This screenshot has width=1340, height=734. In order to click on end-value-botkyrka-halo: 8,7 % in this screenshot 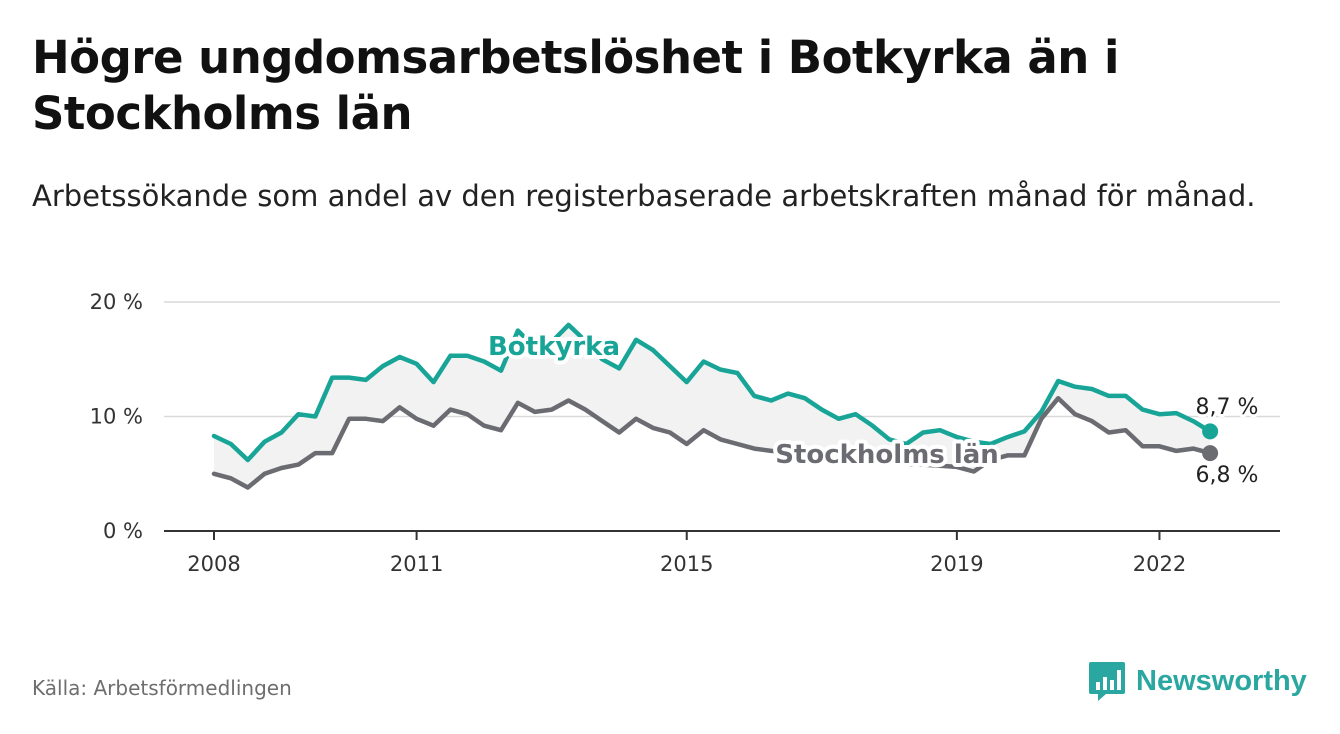, I will do `click(1227, 407)`.